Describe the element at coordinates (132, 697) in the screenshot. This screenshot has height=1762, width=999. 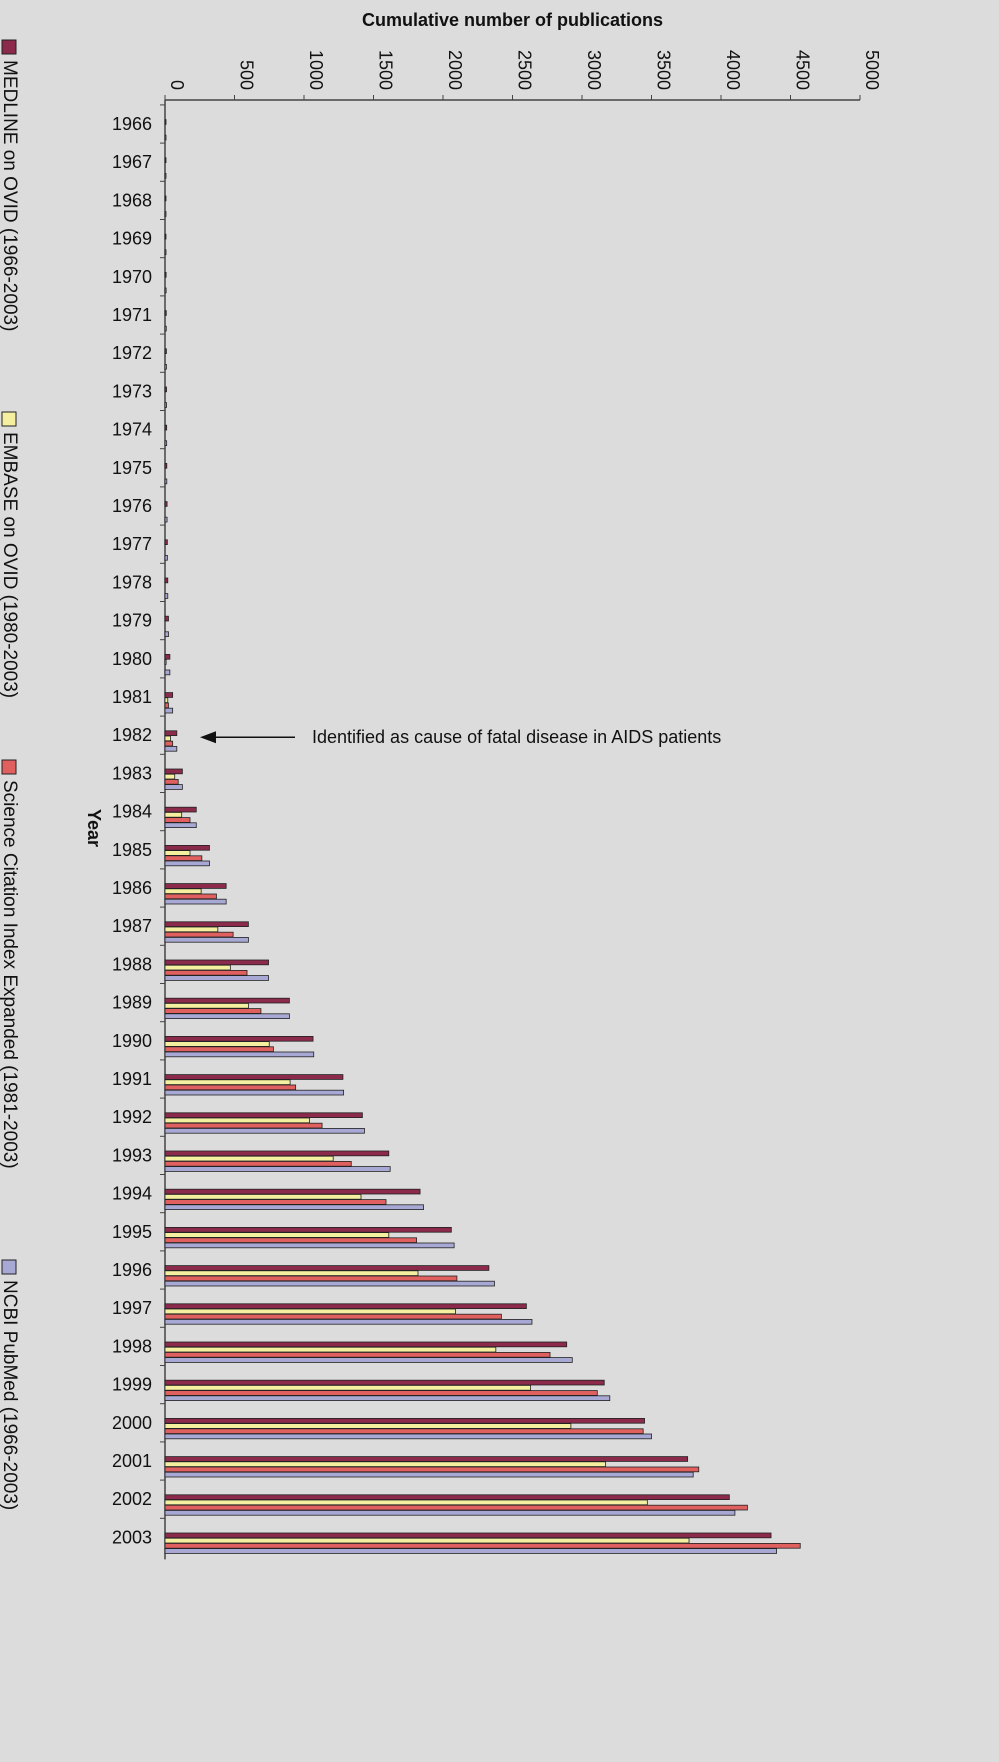
I see `year-label: 1981` at that location.